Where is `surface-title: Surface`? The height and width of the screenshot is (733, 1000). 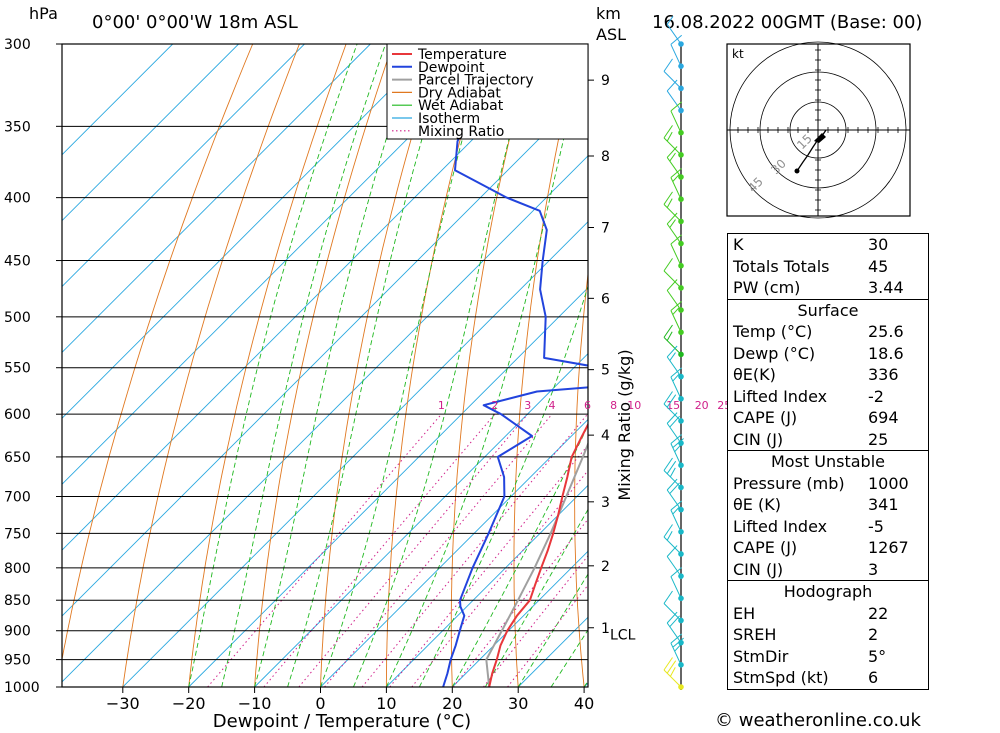 surface-title: Surface is located at coordinates (828, 310).